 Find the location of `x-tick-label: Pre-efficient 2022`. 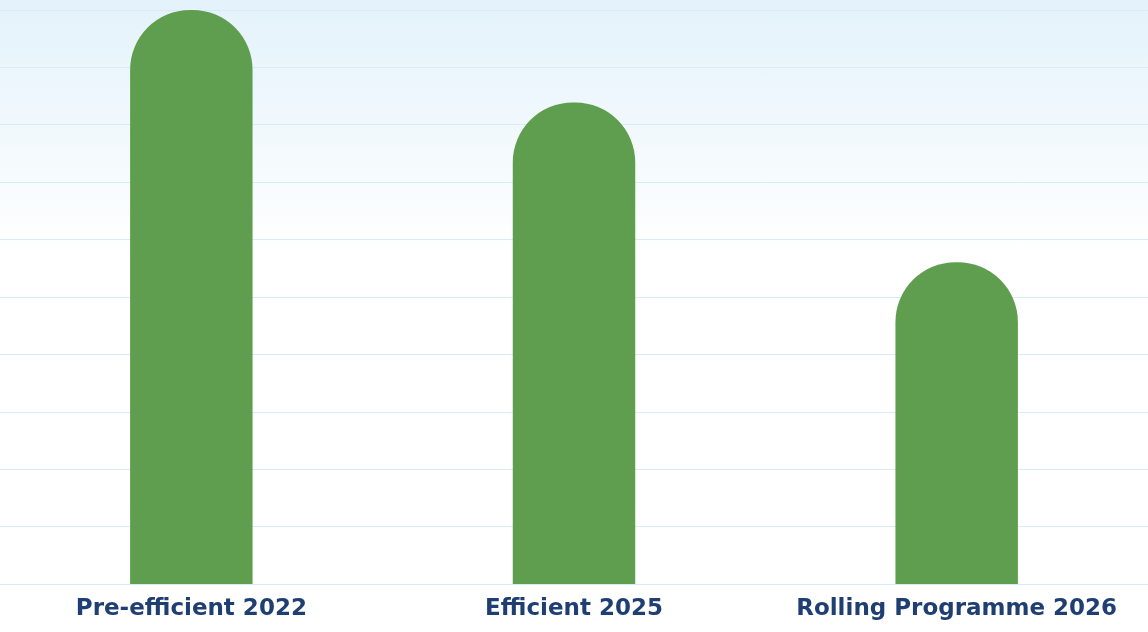

x-tick-label: Pre-efficient 2022 is located at coordinates (191, 607).